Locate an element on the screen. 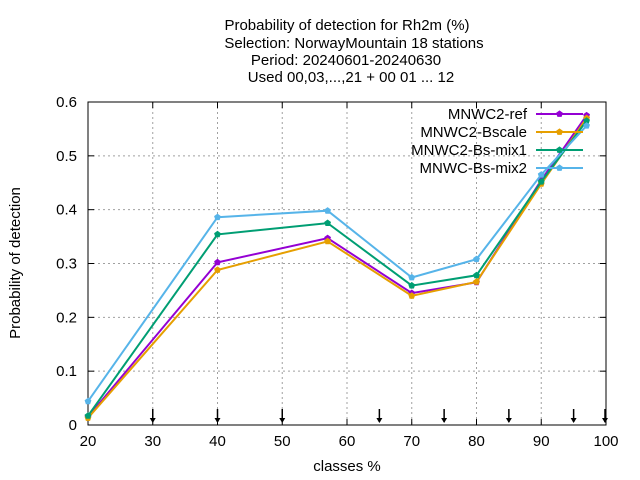 The width and height of the screenshot is (640, 480). y-tick-label: 0.4 is located at coordinates (66, 210).